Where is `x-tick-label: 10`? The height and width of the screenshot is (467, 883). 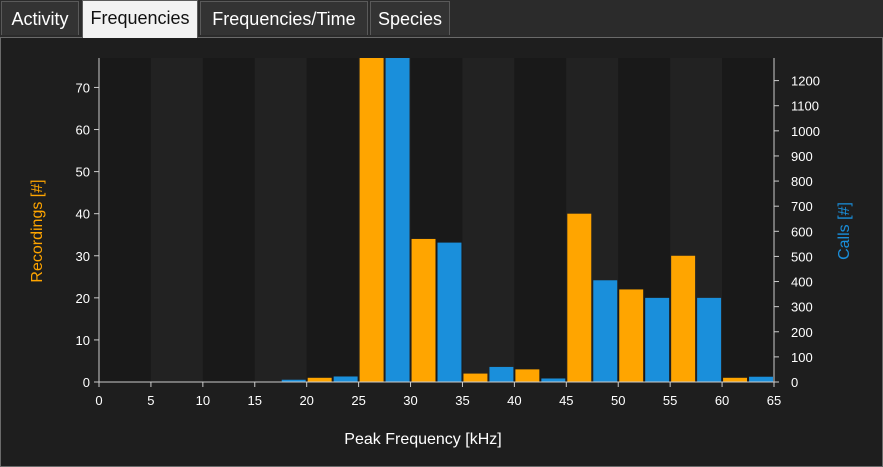
x-tick-label: 10 is located at coordinates (203, 400).